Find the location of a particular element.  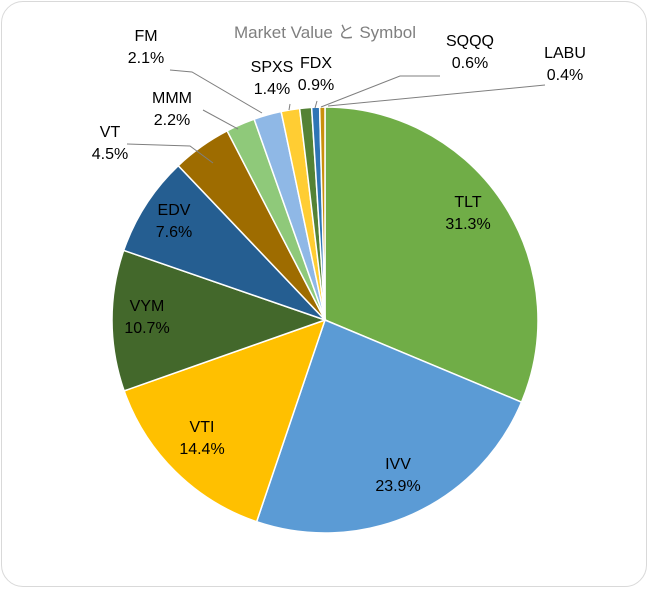

pie-slice-labu is located at coordinates (322, 213).